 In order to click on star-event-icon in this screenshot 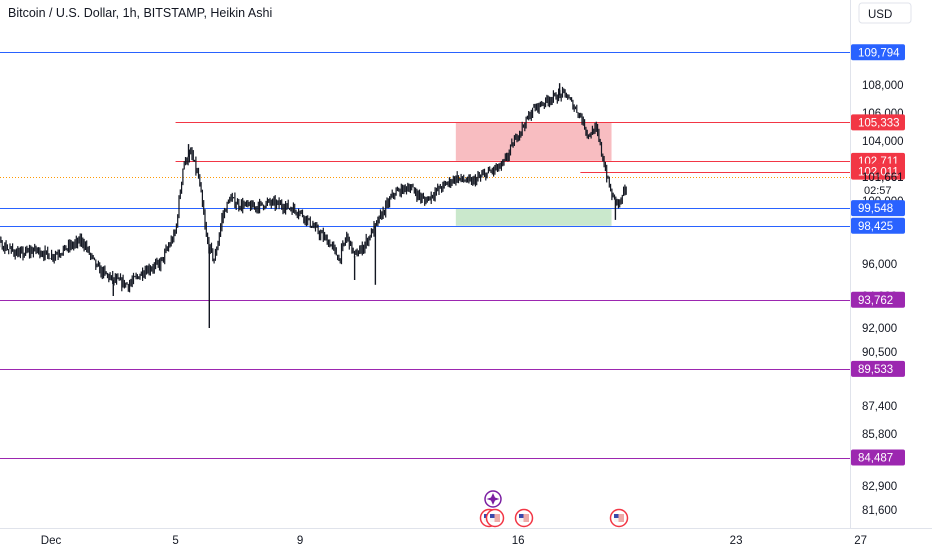, I will do `click(493, 499)`.